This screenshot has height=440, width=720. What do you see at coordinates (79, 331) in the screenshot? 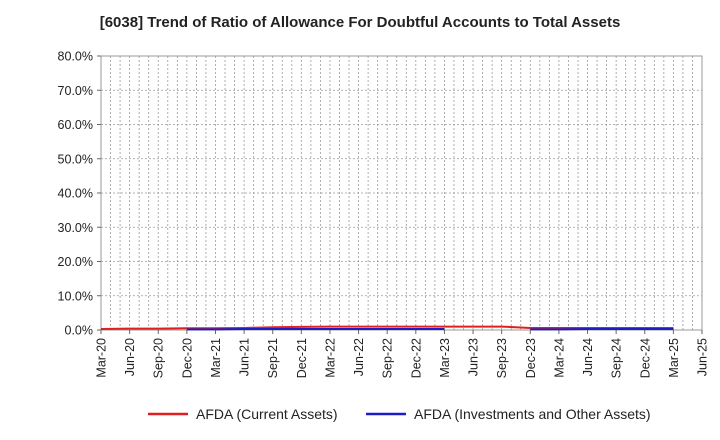
I see `y-tick-label: 0.0%` at bounding box center [79, 331].